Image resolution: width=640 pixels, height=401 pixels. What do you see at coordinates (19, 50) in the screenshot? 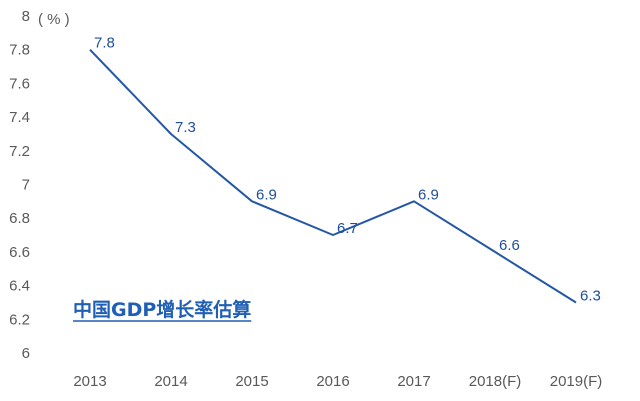
I see `y-tick-label: 7.8` at bounding box center [19, 50].